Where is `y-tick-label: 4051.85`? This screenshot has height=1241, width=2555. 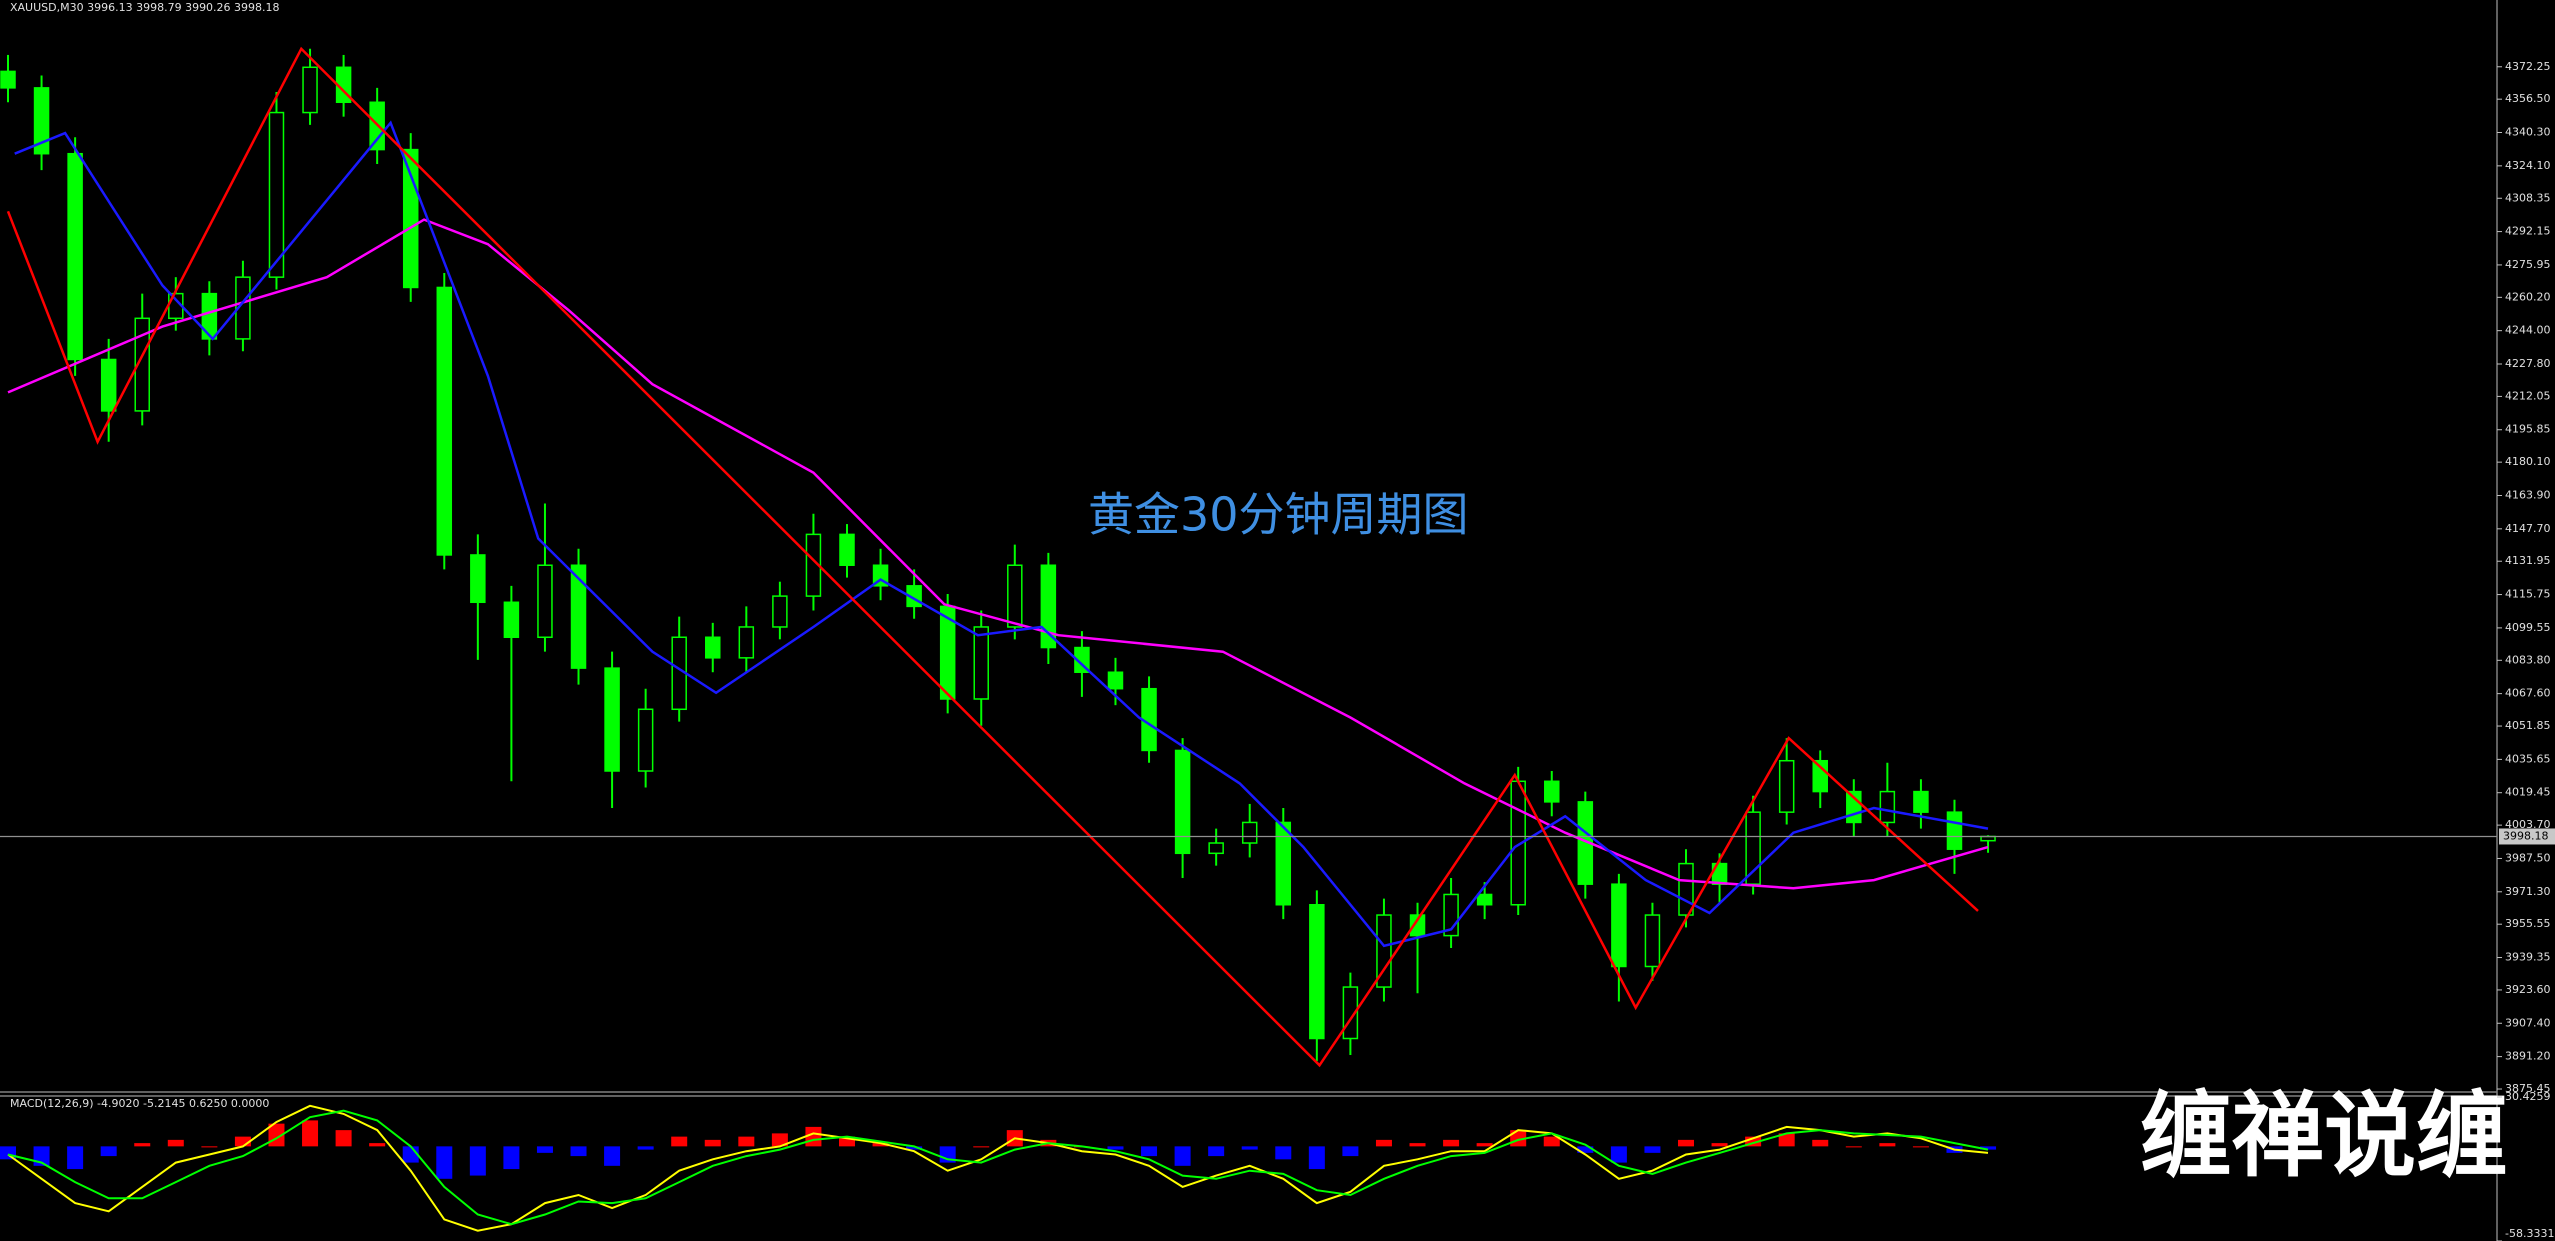
y-tick-label: 4051.85 is located at coordinates (2528, 725).